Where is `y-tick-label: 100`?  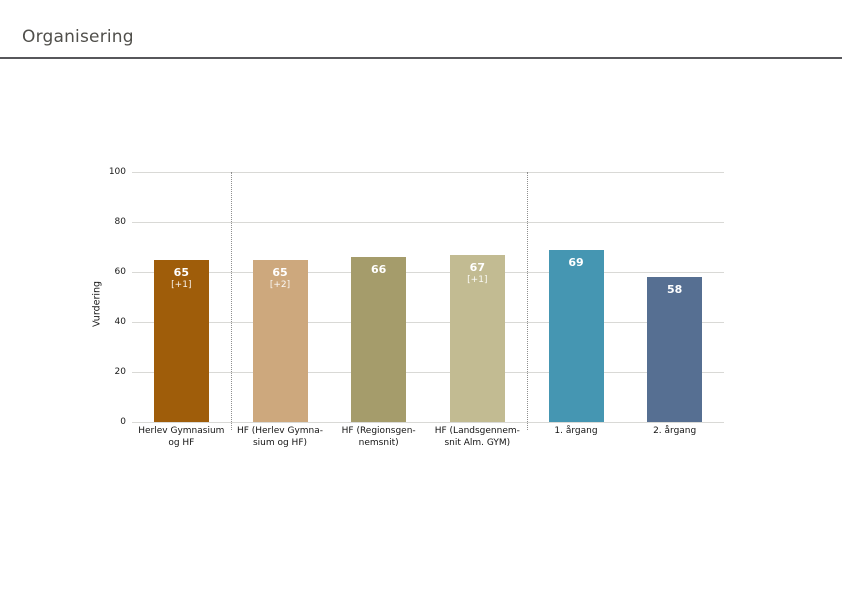 y-tick-label: 100 is located at coordinates (117, 171).